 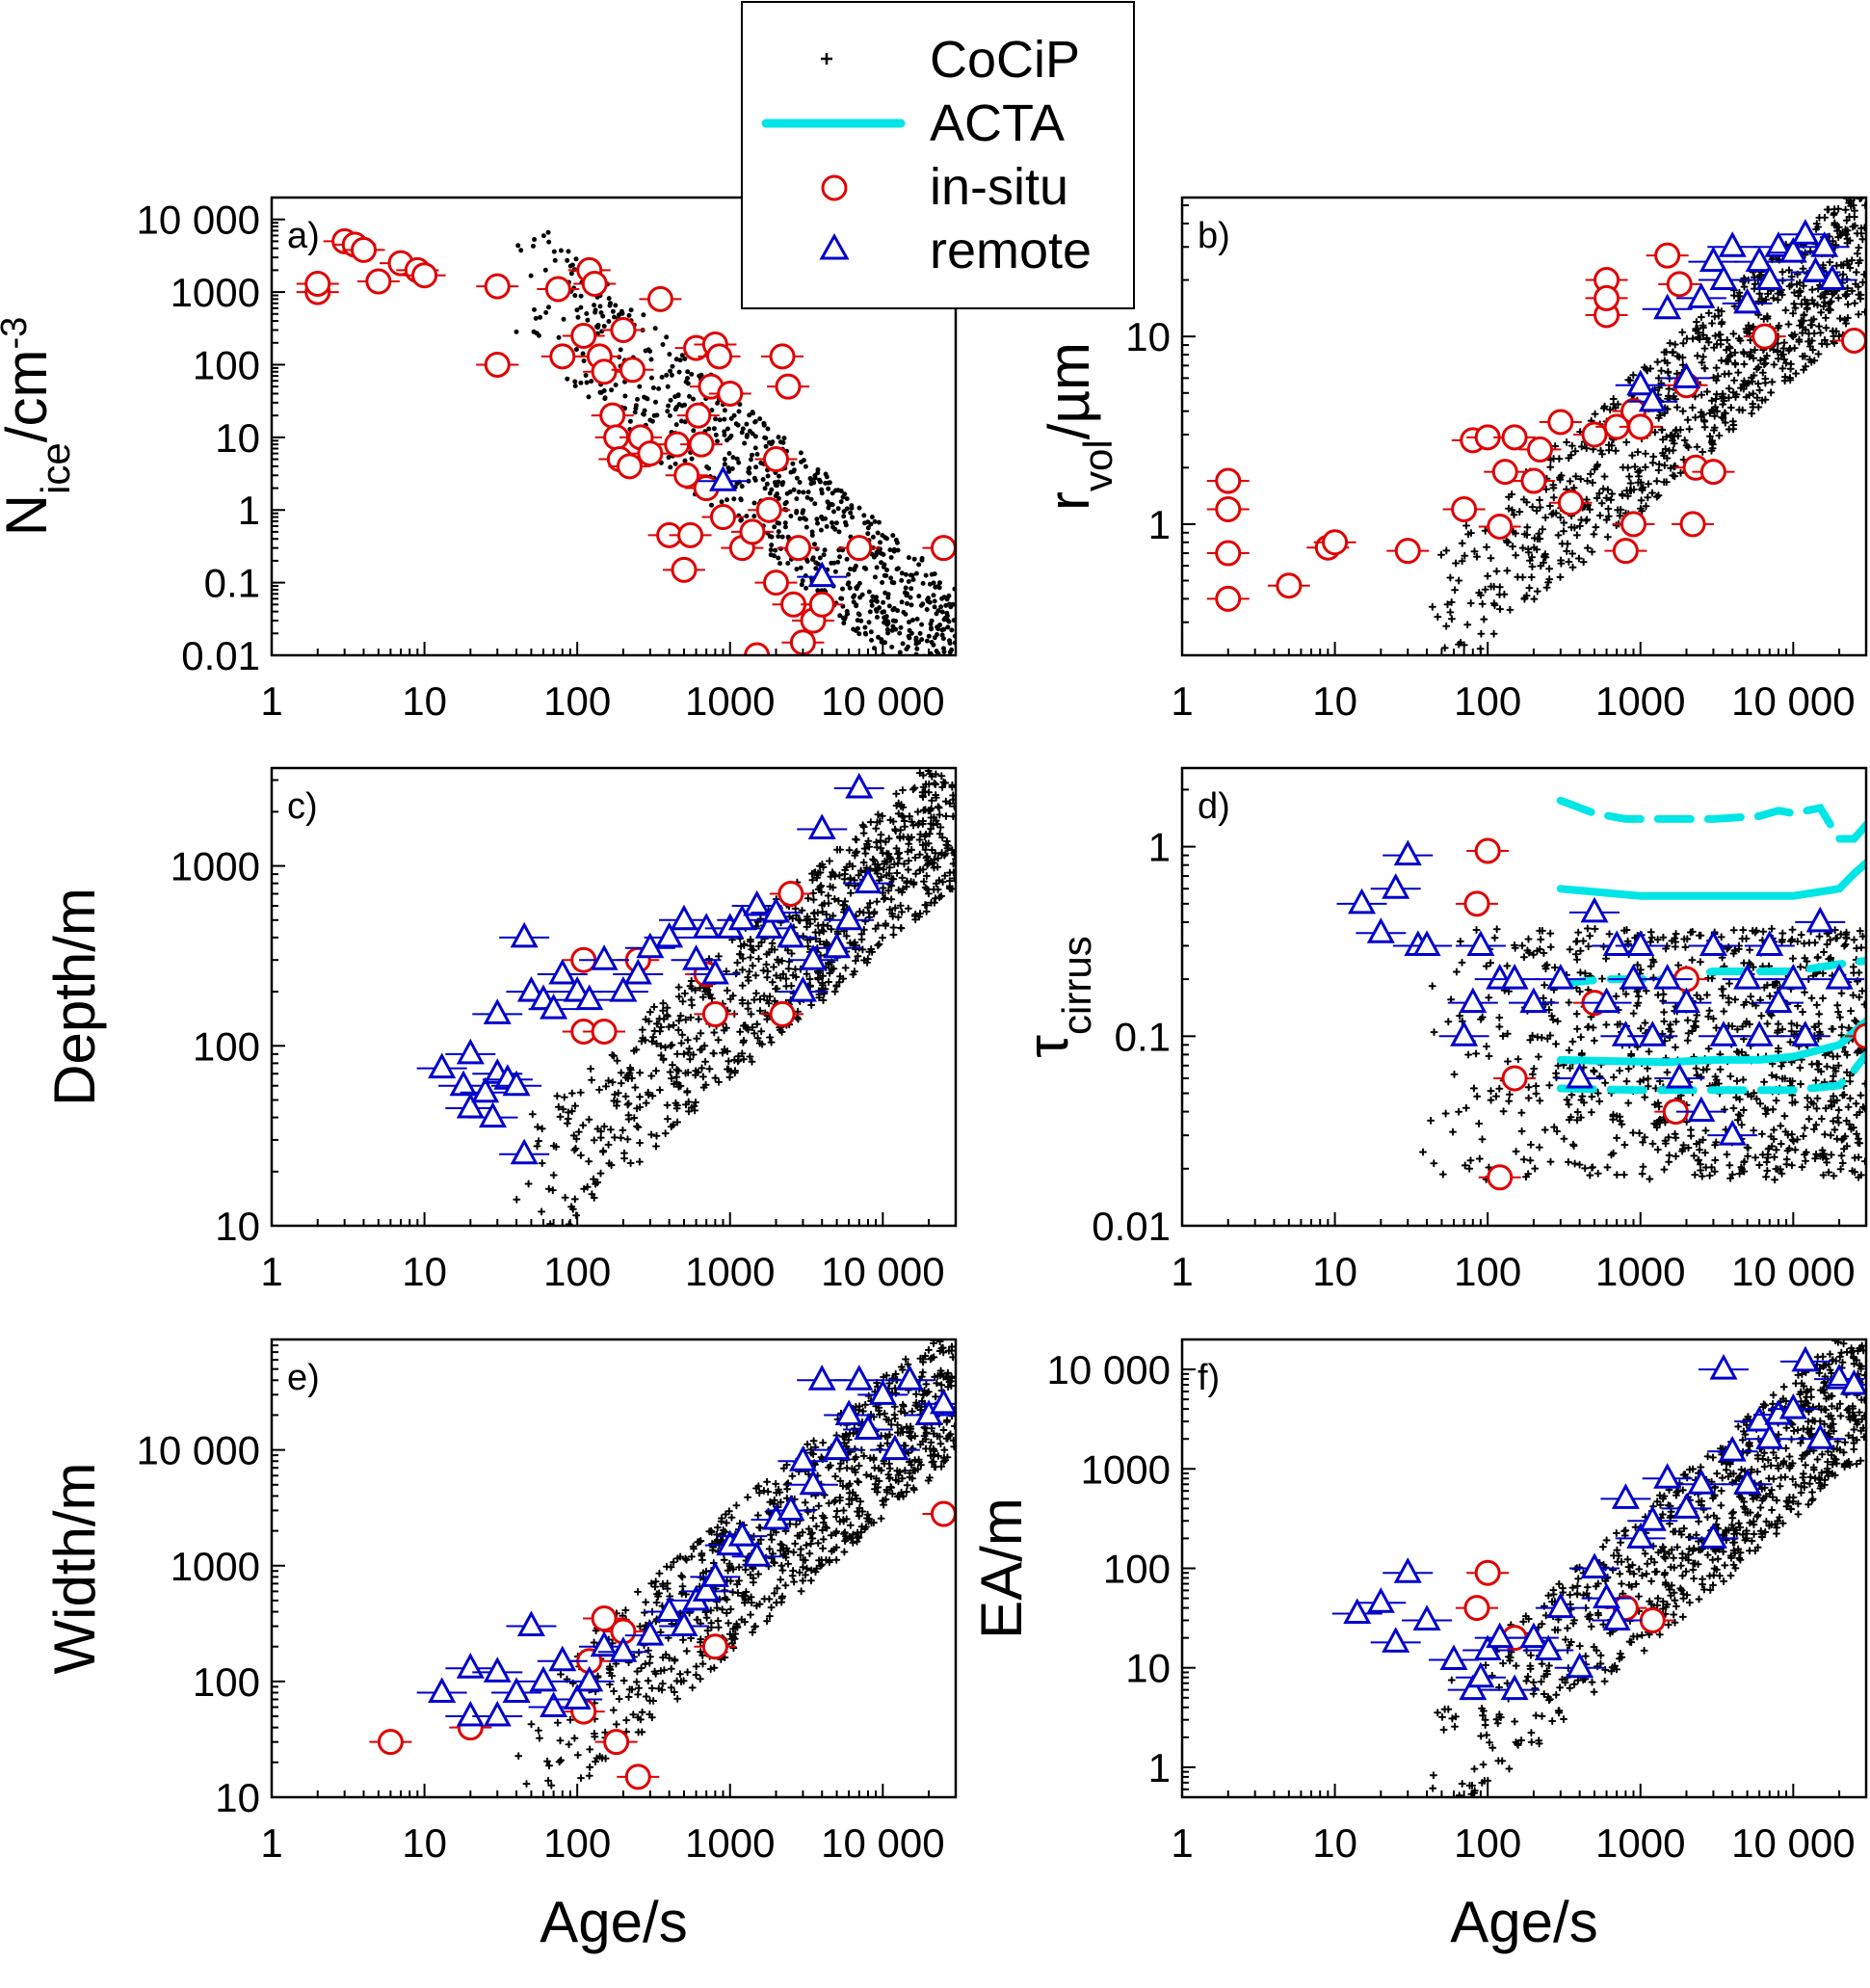 I want to click on insitu-series, so click(x=663, y=1645).